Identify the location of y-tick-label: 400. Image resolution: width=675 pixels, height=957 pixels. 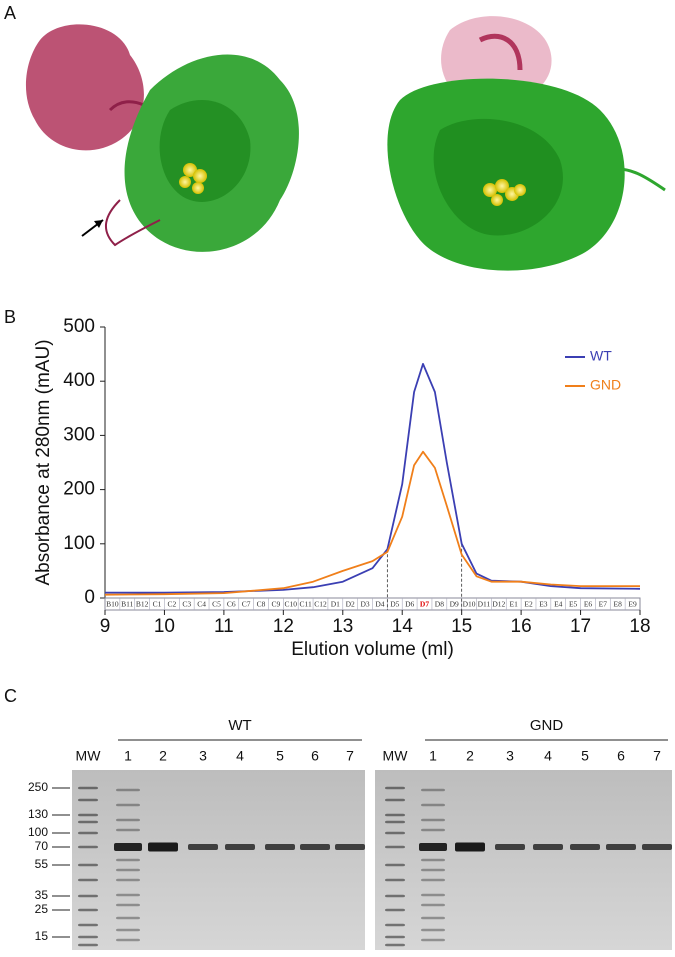
(79, 380).